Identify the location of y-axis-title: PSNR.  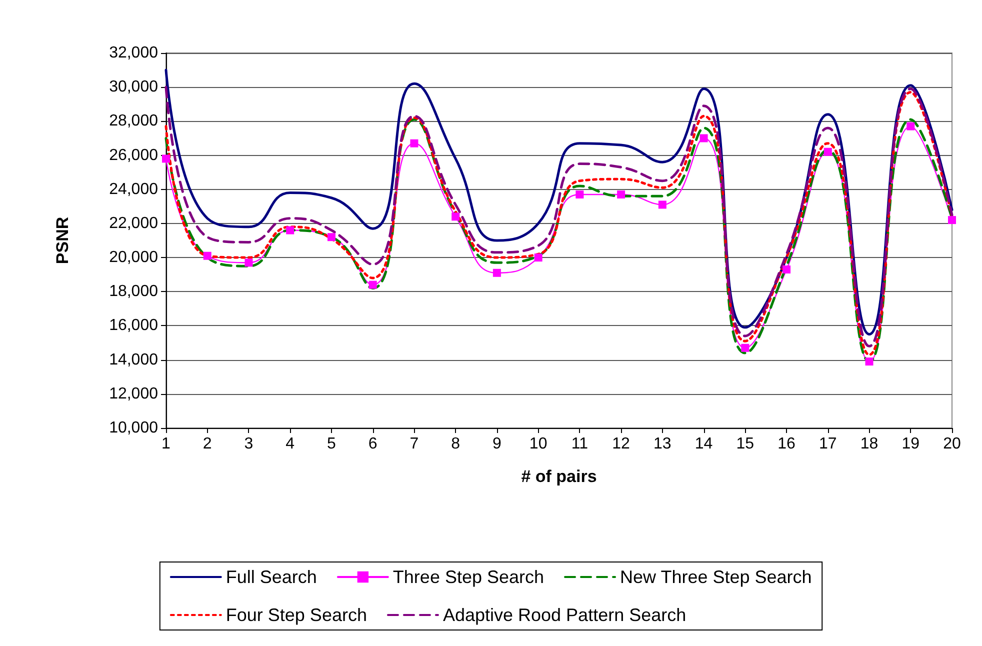
(62, 240).